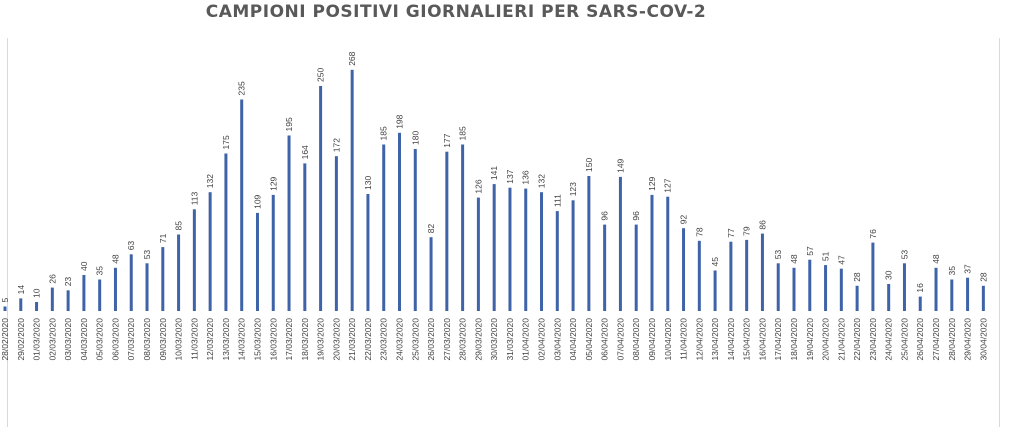 The width and height of the screenshot is (1024, 427). I want to click on data-label: 35, so click(100, 271).